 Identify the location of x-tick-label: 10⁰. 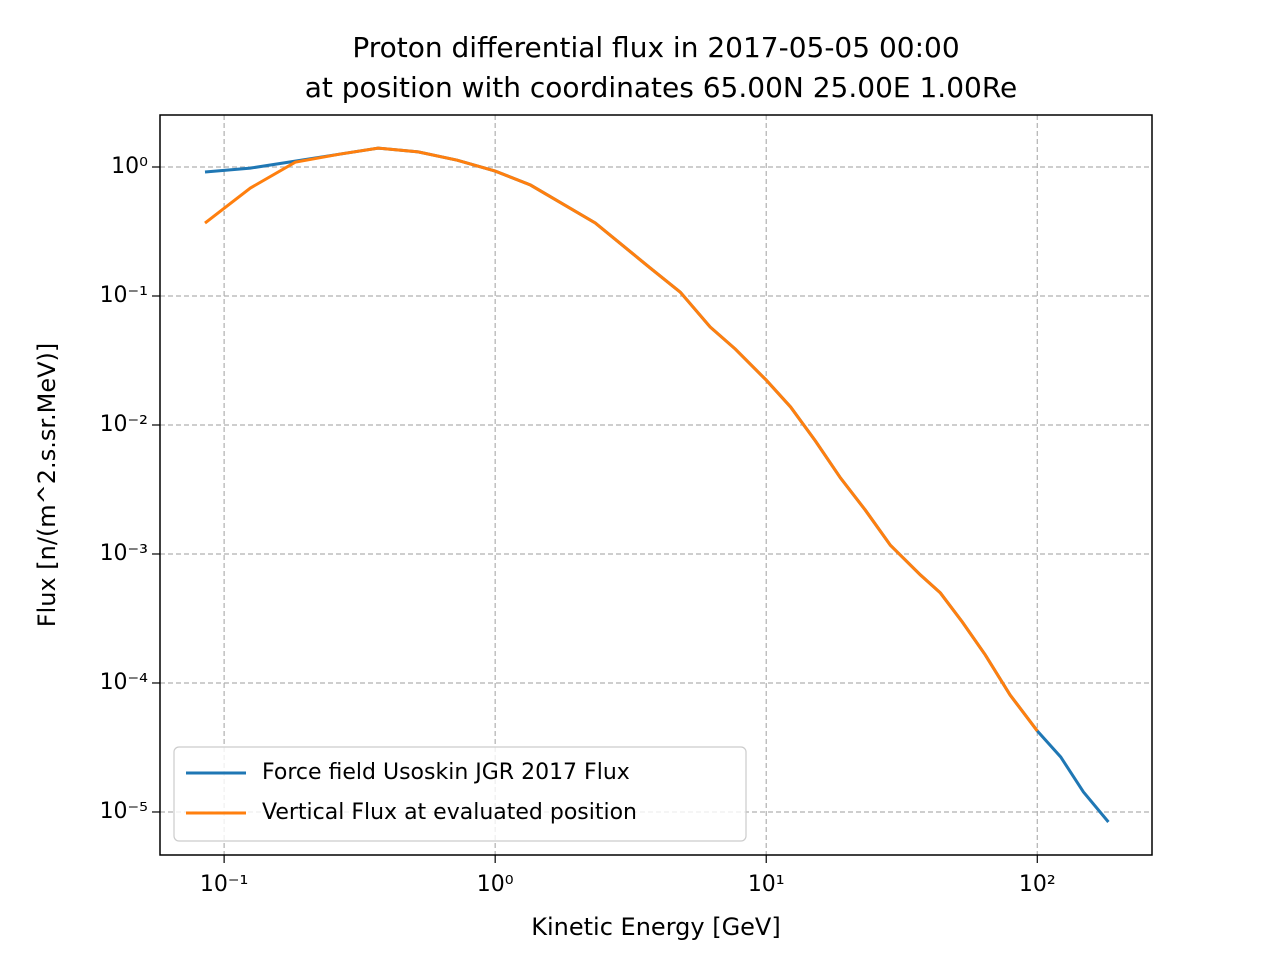
(495, 884).